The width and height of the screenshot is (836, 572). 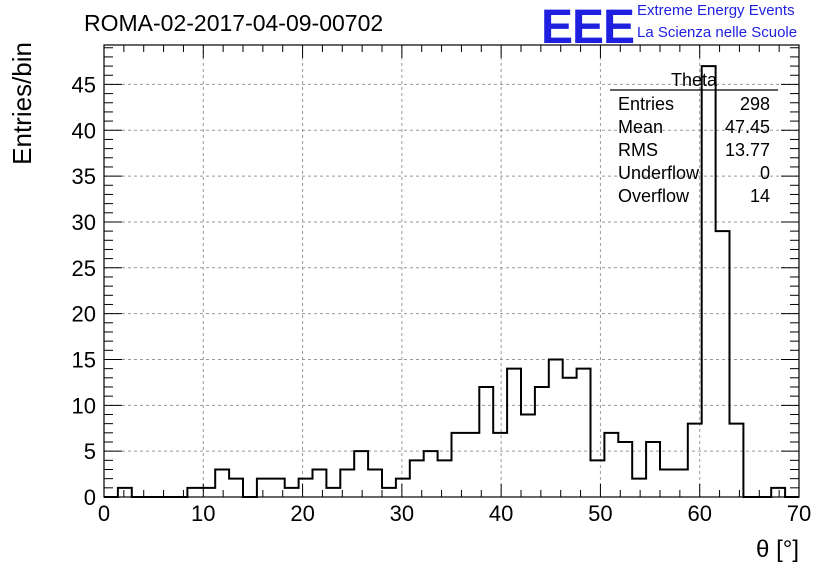 I want to click on x-axis-label: θ [°], so click(x=777, y=549).